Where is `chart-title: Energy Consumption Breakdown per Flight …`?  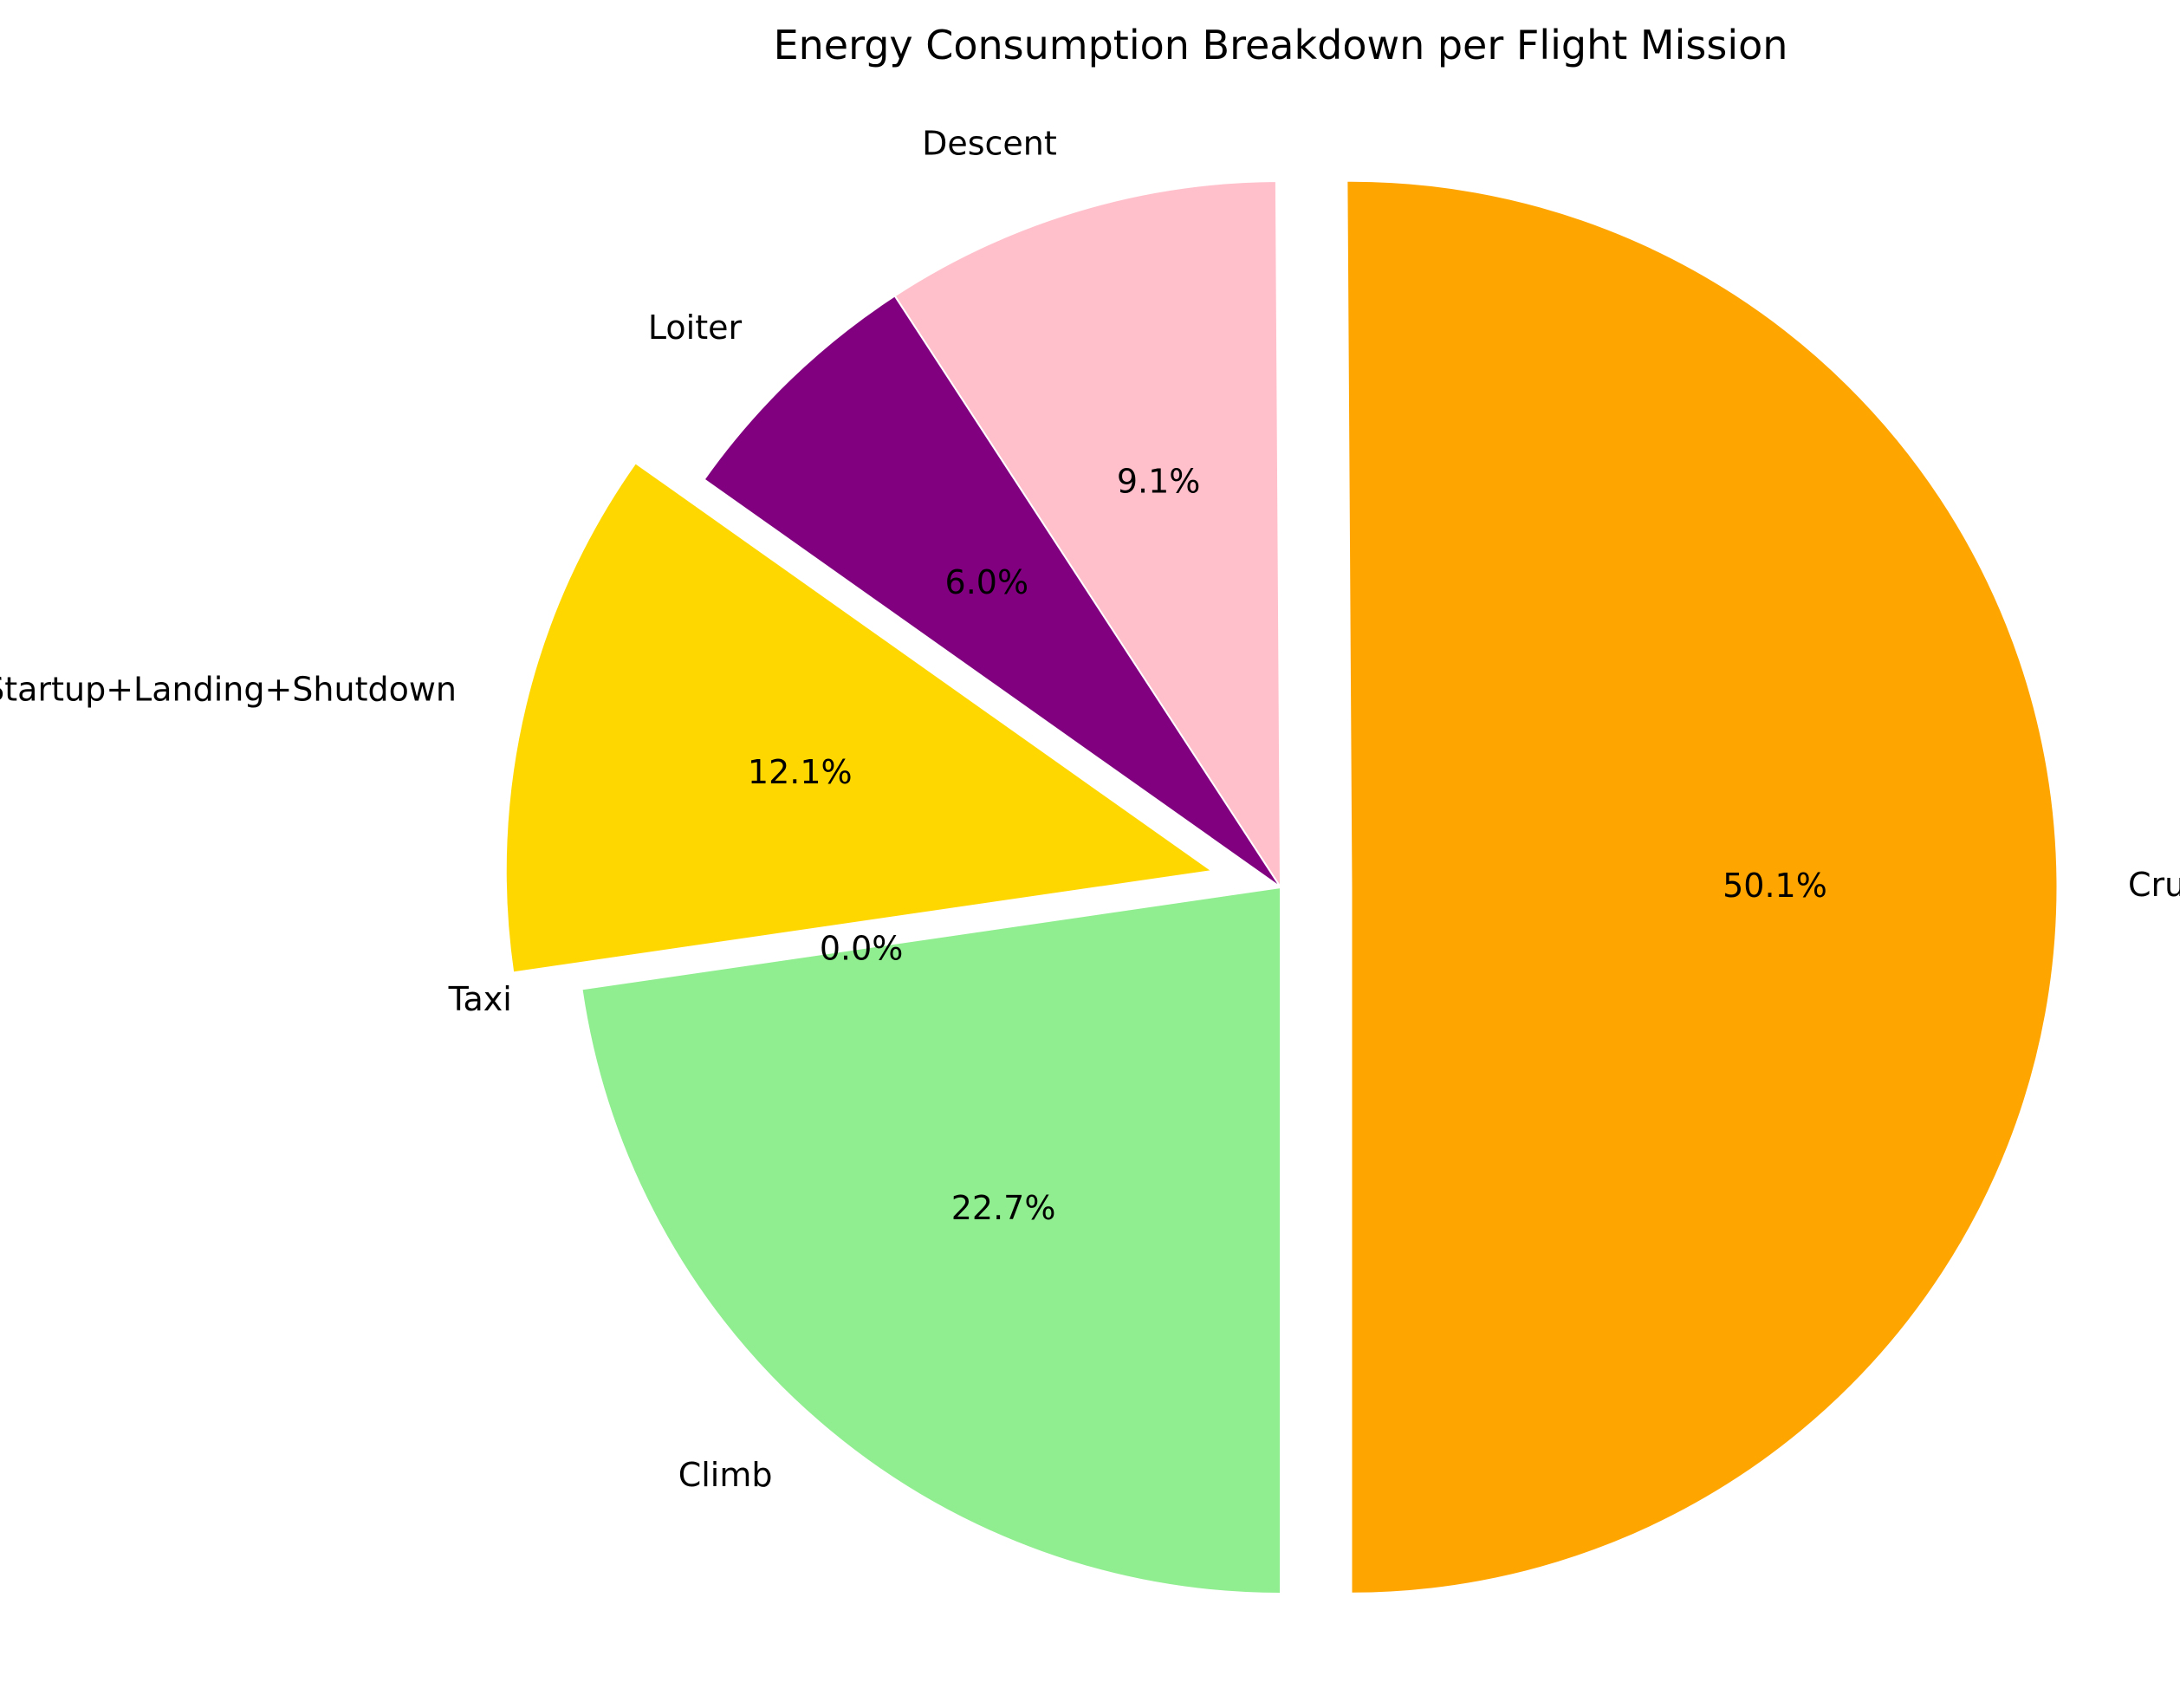 chart-title: Energy Consumption Breakdown per Flight … is located at coordinates (1281, 45).